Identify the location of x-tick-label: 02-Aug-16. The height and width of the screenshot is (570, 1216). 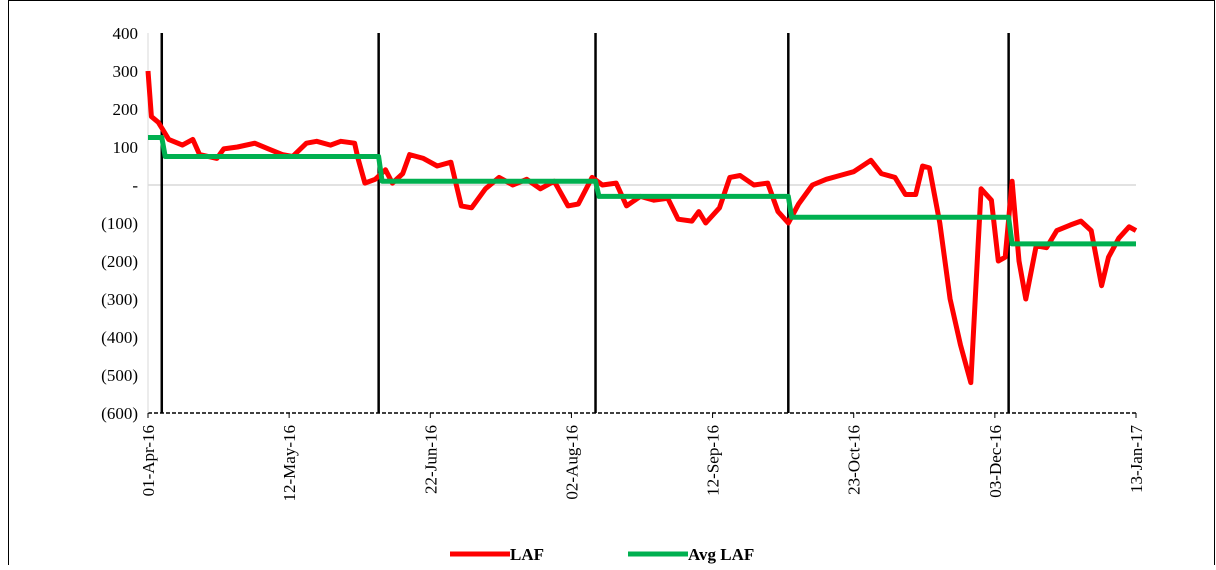
(571, 462).